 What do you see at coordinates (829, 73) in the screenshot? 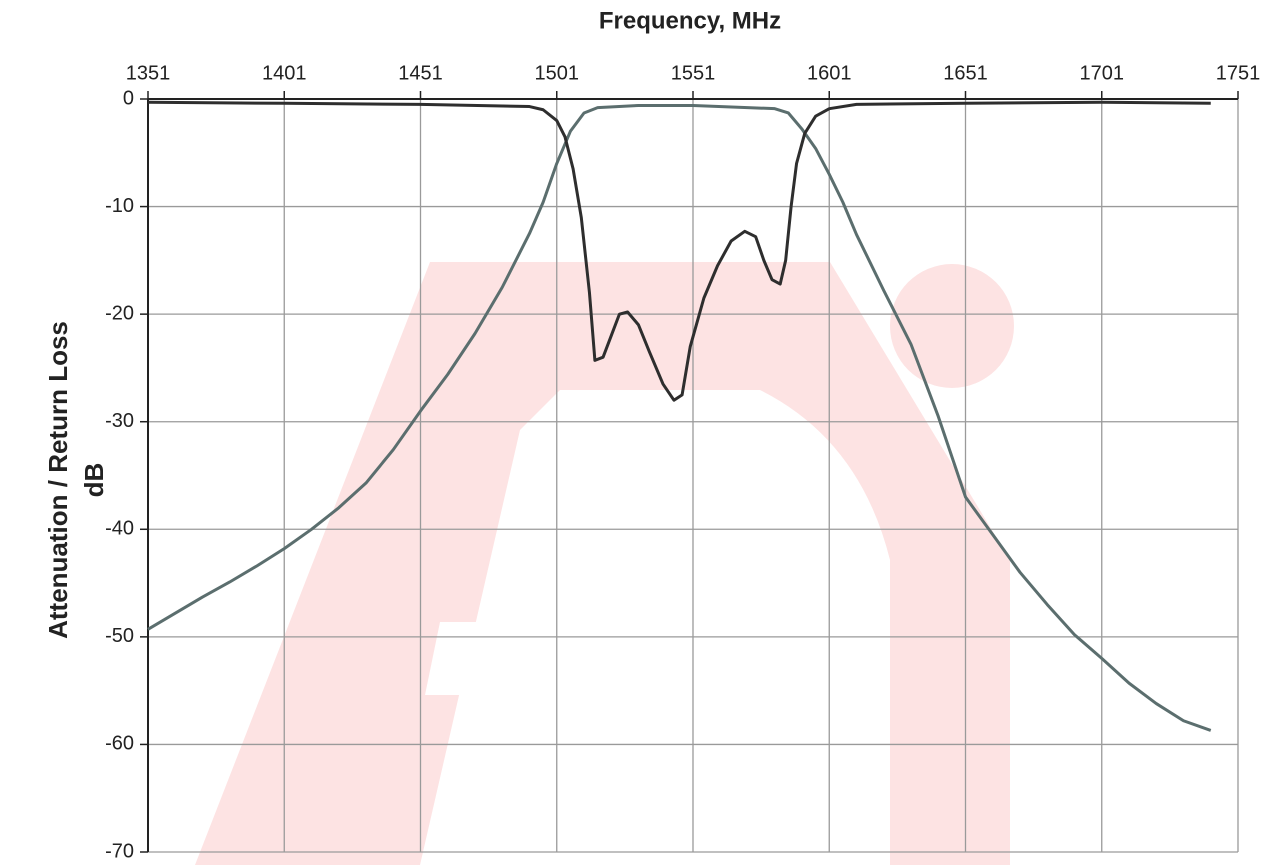
I see `x-tick-label: 1601` at bounding box center [829, 73].